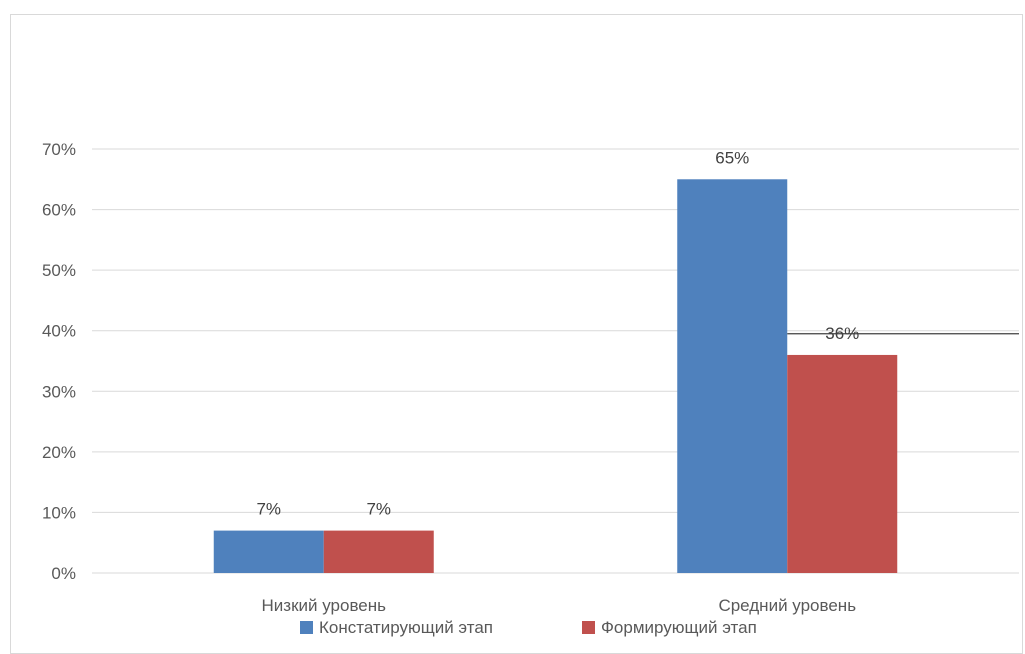 Image resolution: width=1025 pixels, height=654 pixels. What do you see at coordinates (59, 210) in the screenshot?
I see `y-tick-label: 60%` at bounding box center [59, 210].